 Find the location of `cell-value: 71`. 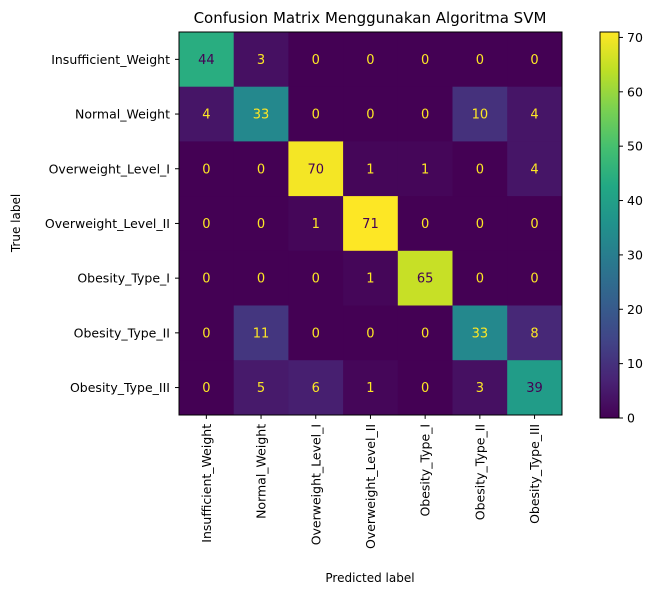

cell-value: 71 is located at coordinates (370, 224).